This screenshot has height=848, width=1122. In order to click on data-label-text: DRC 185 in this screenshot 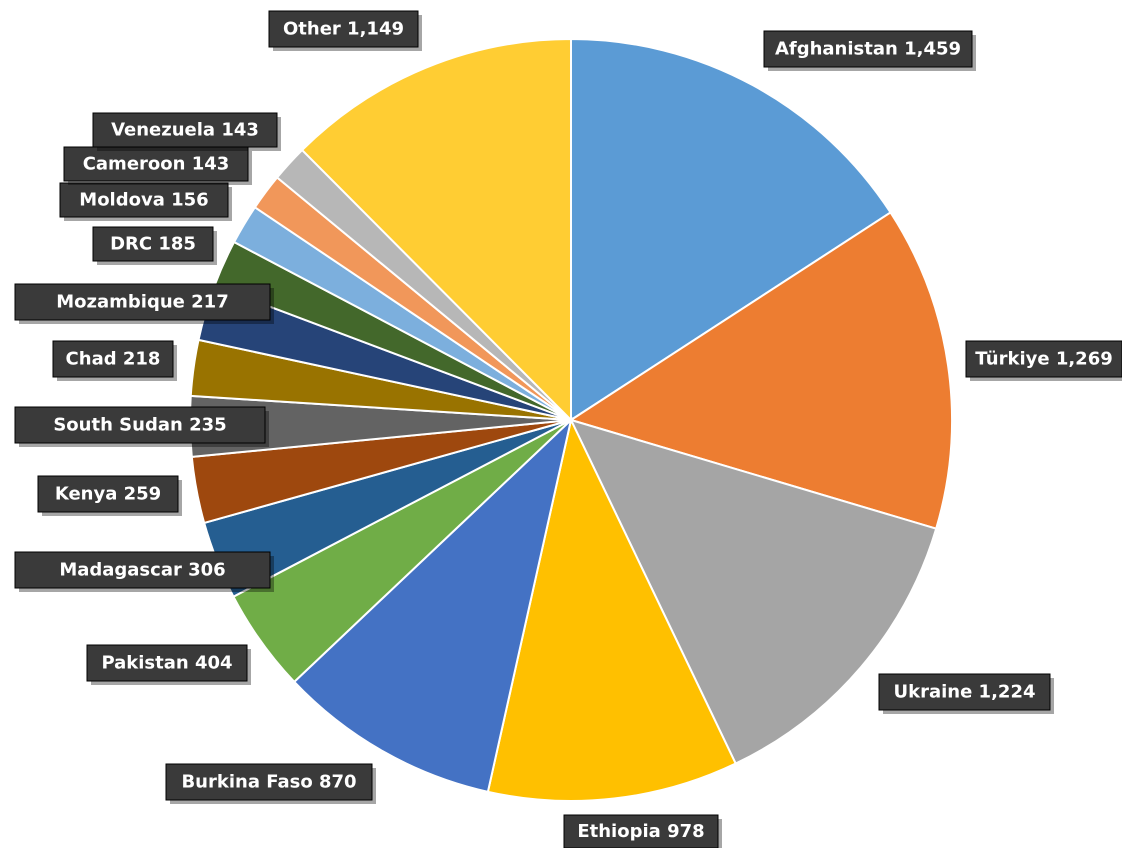, I will do `click(153, 244)`.